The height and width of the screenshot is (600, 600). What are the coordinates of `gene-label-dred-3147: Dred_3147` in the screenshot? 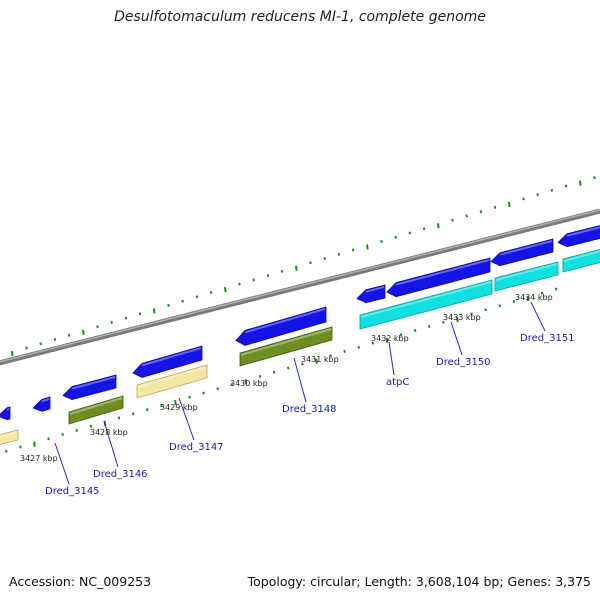 It's located at (196, 447).